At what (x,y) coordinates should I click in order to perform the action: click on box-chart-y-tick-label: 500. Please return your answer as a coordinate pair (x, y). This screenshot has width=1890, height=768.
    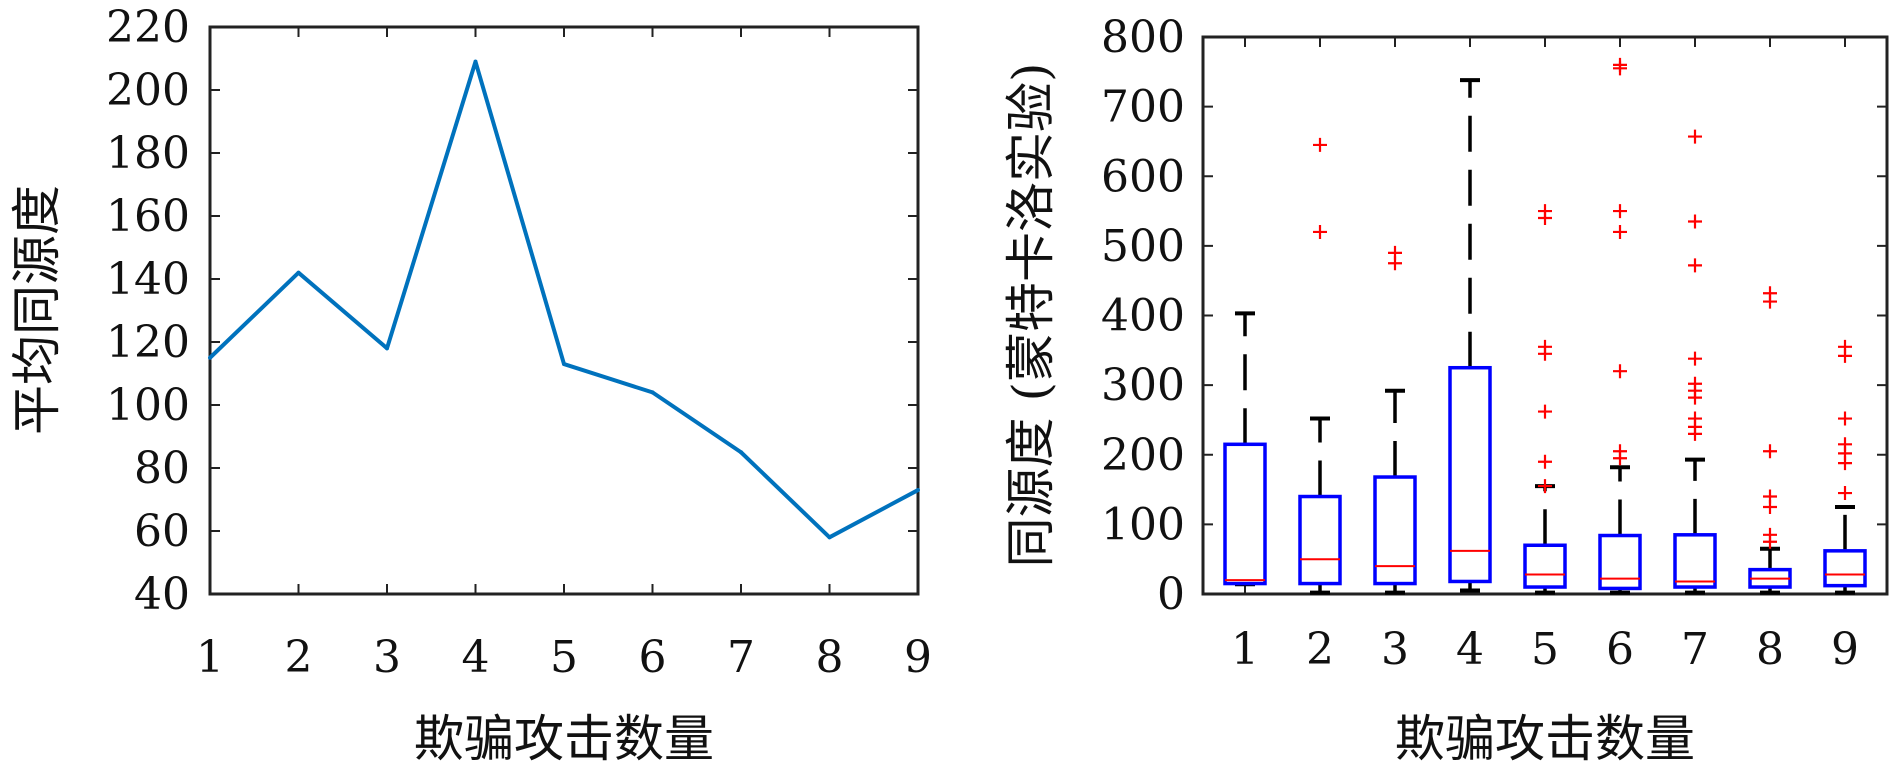
    Looking at the image, I should click on (1143, 246).